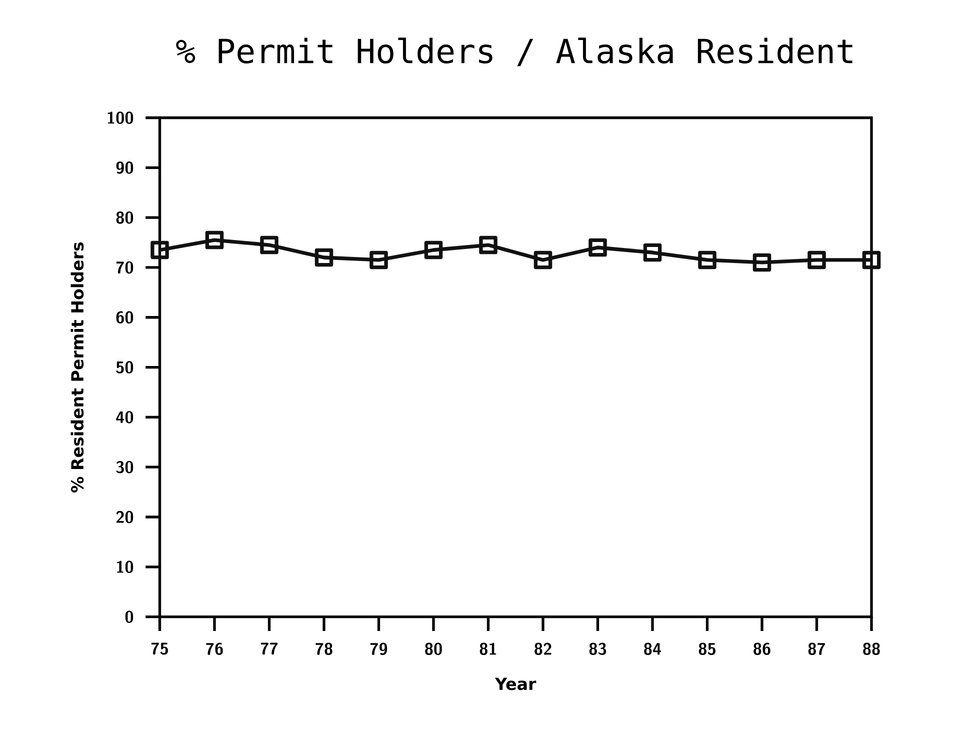  I want to click on chart-title: % Permit Holders / Alaska Resident, so click(514, 52).